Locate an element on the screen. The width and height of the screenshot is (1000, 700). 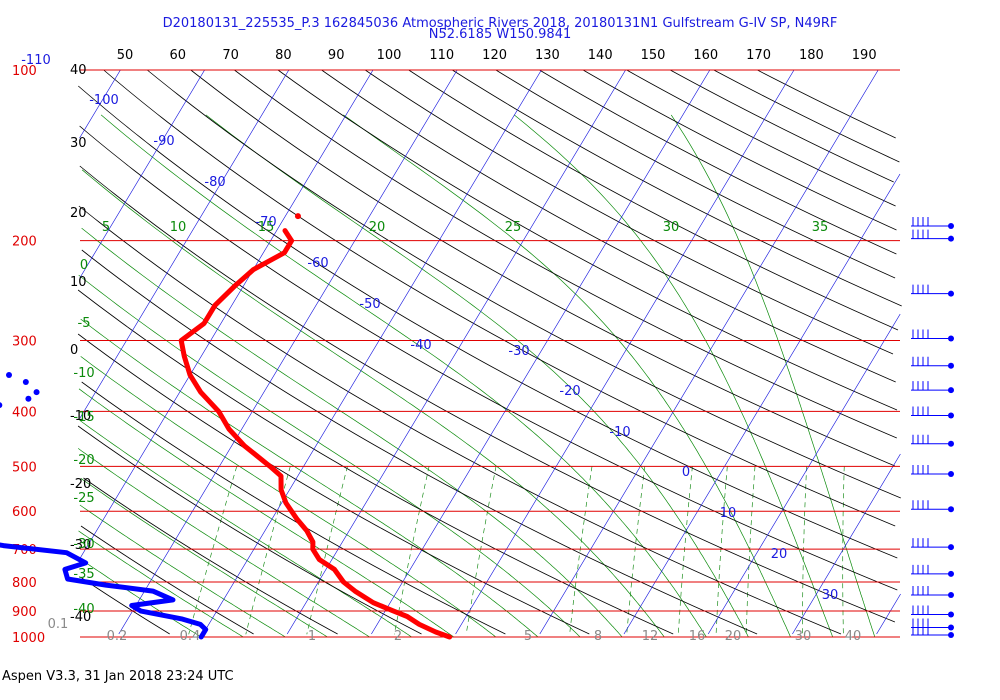
mixing-ratio-label: 40 is located at coordinates (853, 636).